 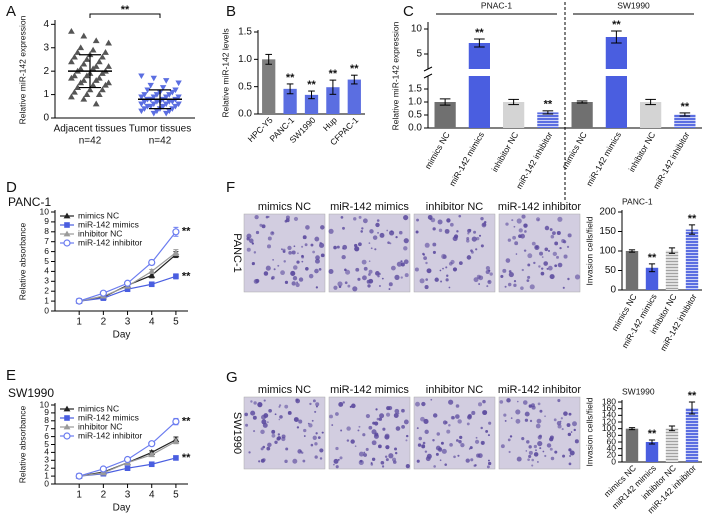 What do you see at coordinates (395, 75) in the screenshot?
I see `y-axis-label: Relative miR-142 expression` at bounding box center [395, 75].